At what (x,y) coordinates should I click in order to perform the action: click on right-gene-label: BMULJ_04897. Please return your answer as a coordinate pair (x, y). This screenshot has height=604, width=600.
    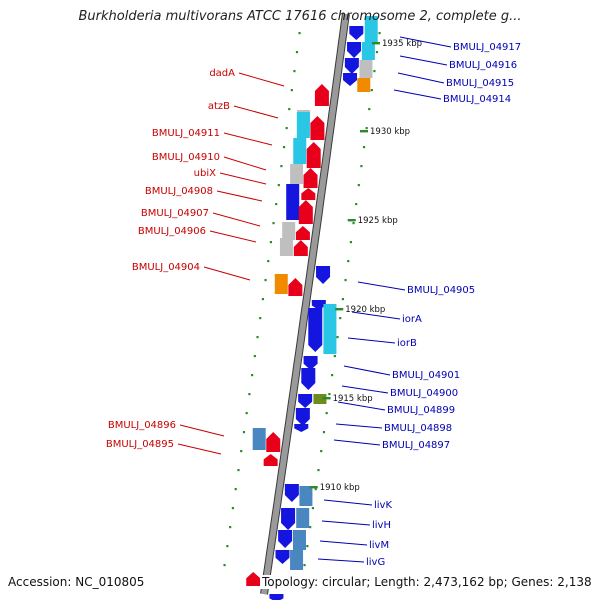
    Looking at the image, I should click on (416, 445).